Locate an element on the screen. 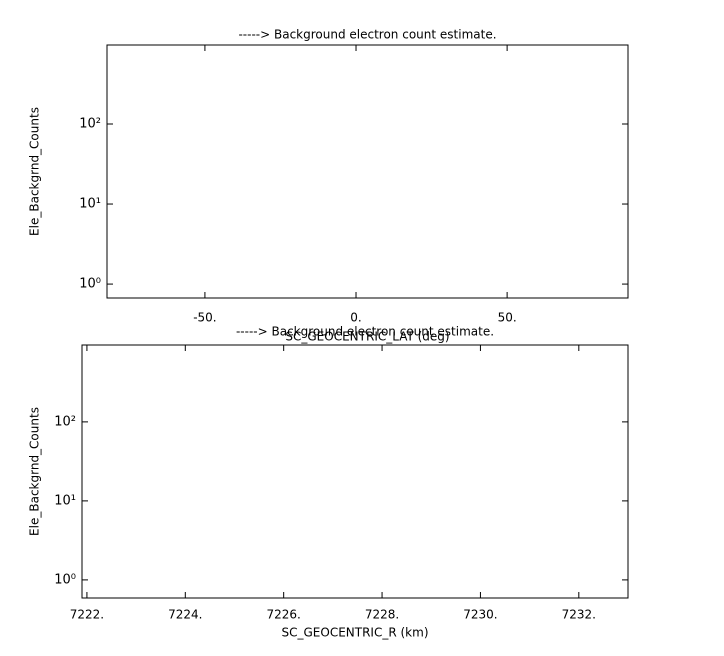 The height and width of the screenshot is (656, 724). x-tick-label: 7230. is located at coordinates (480, 615).